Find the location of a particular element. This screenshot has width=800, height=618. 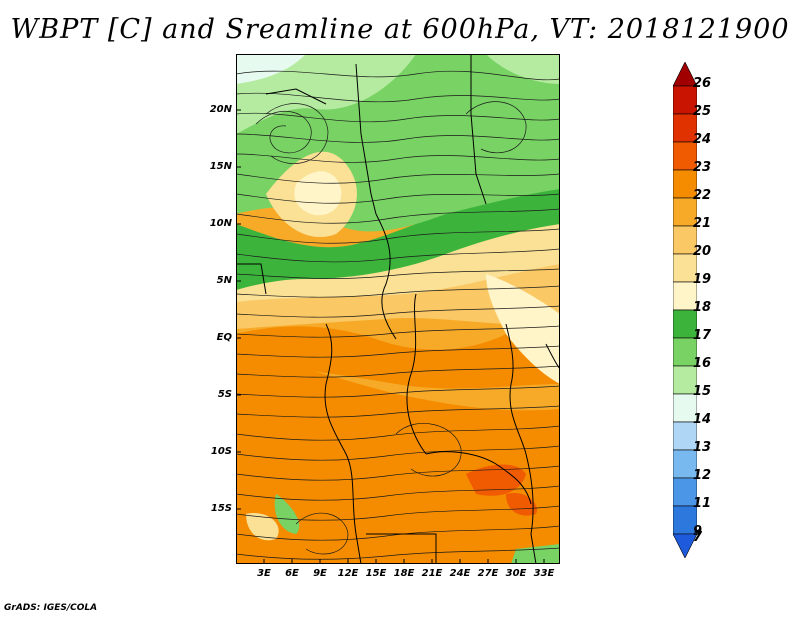

lon-label-30e: 30E is located at coordinates (516, 573).